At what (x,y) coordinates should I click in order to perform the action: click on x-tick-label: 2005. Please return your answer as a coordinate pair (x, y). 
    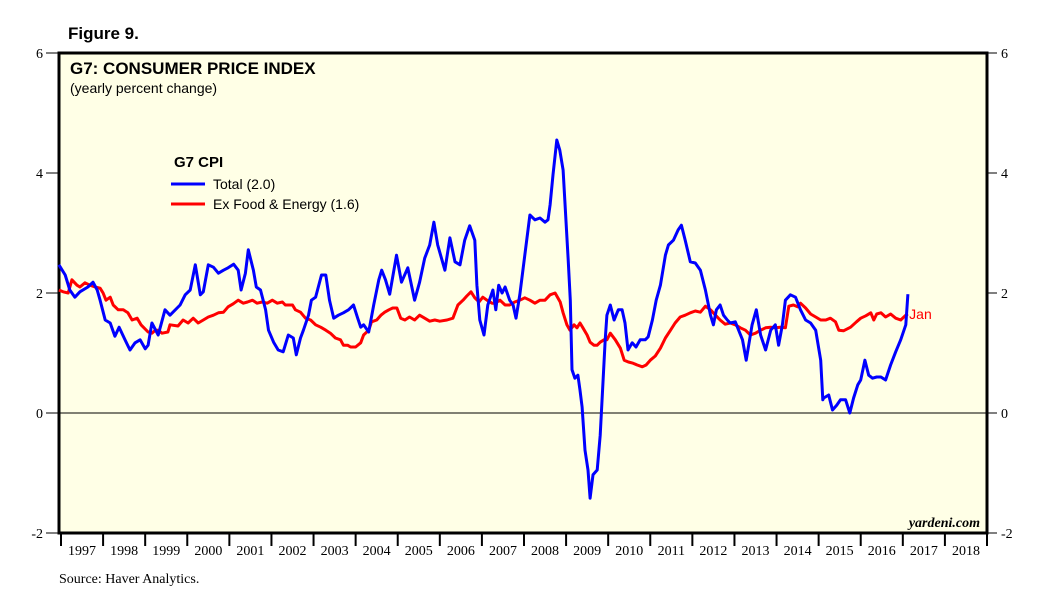
    Looking at the image, I should click on (419, 551).